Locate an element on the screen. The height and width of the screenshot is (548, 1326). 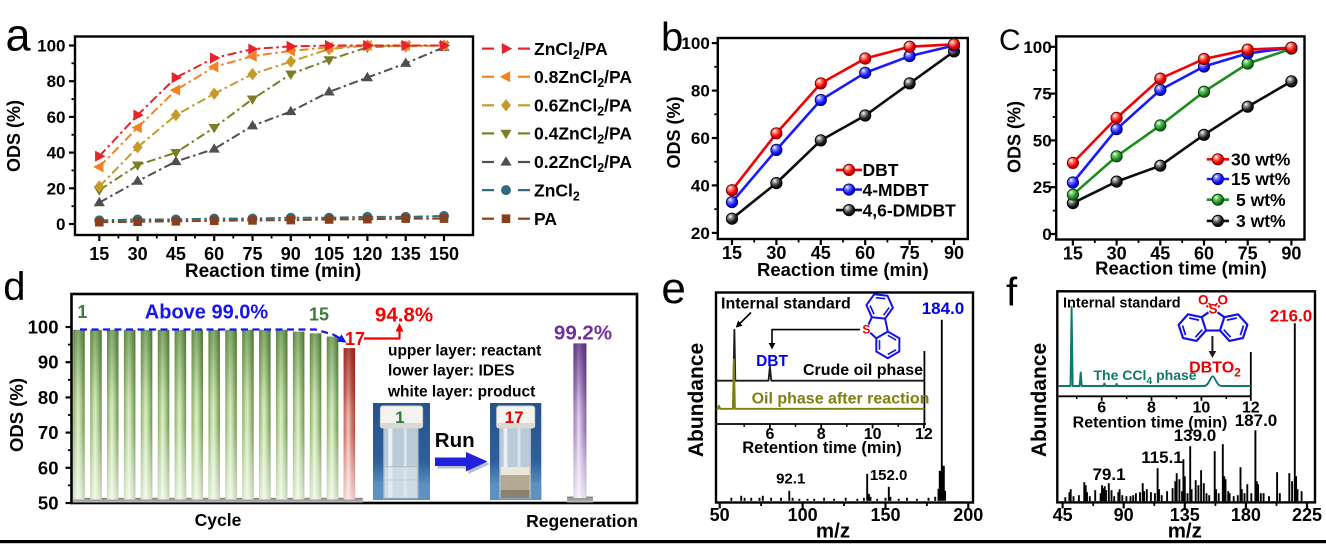
svg-text: ZnCl2/PA is located at coordinates (571, 50).